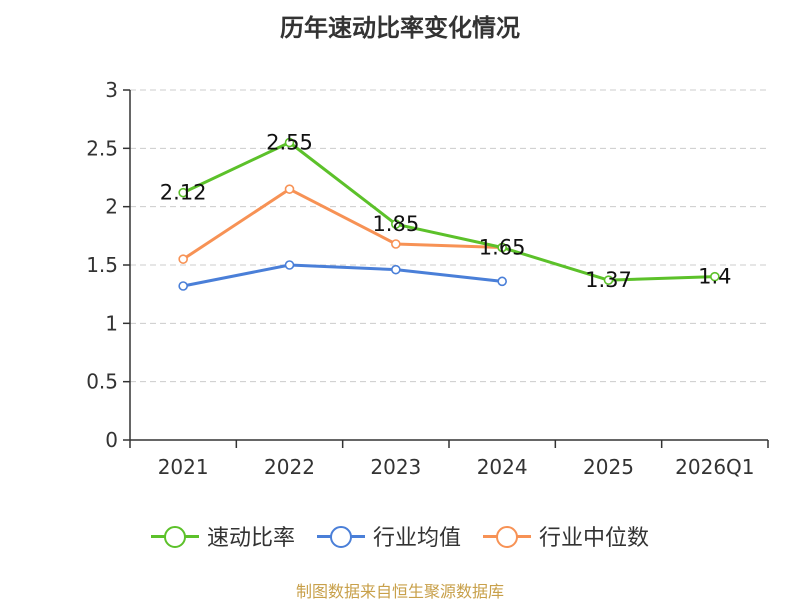 The image size is (800, 602). What do you see at coordinates (111, 323) in the screenshot?
I see `y-tick-label: 1` at bounding box center [111, 323].